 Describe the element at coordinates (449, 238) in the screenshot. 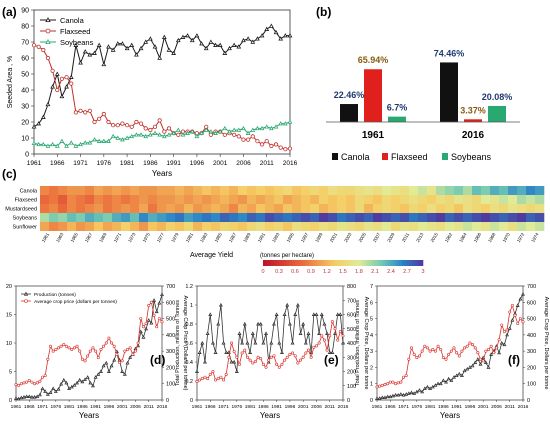

I see `x-tick-label: 1962` at that location.